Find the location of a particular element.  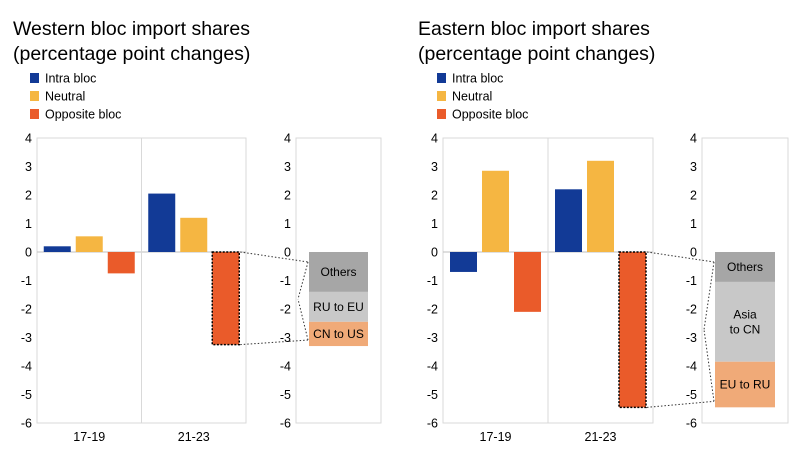

legend-swatch-neutral is located at coordinates (34, 96).